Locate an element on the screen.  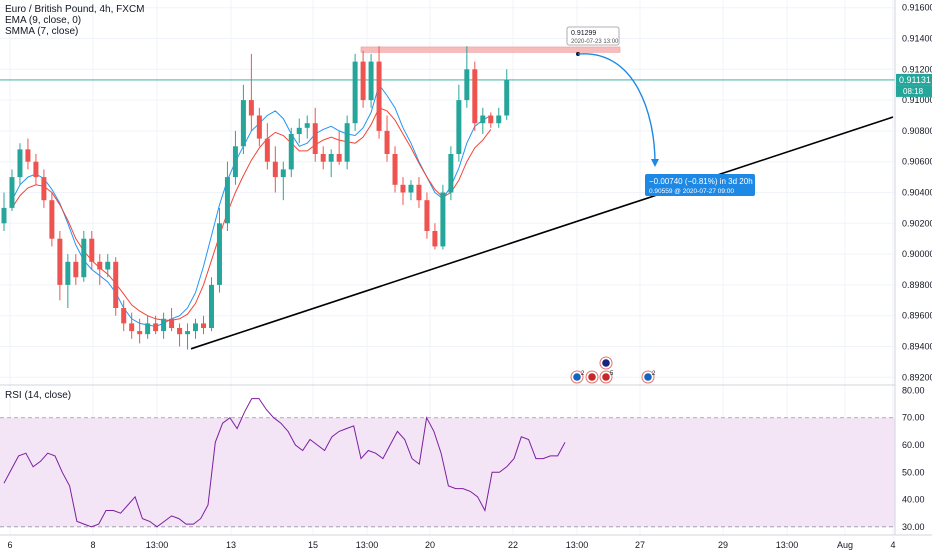
price-tick-label: 0.91400 is located at coordinates (917, 39).